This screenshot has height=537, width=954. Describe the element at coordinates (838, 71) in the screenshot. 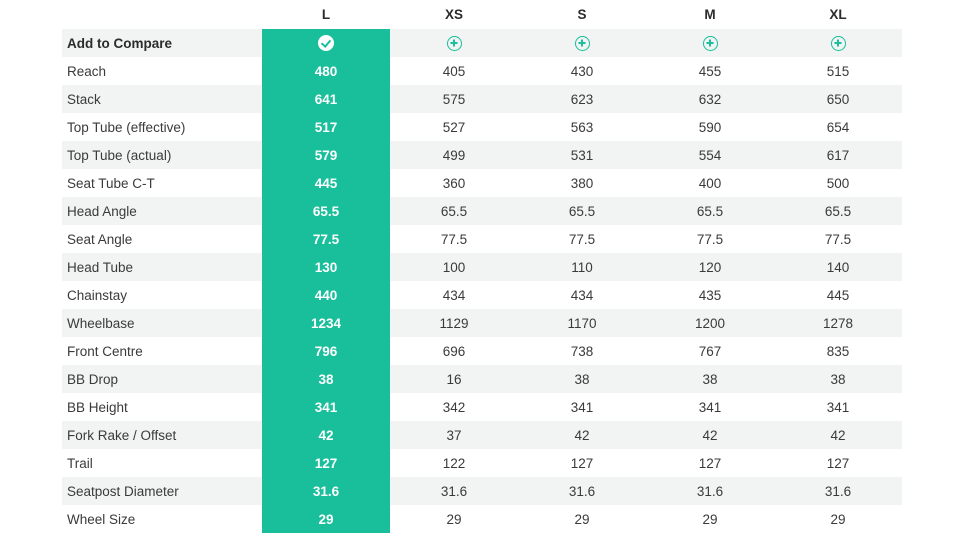

I see `value-cell: 515` at that location.